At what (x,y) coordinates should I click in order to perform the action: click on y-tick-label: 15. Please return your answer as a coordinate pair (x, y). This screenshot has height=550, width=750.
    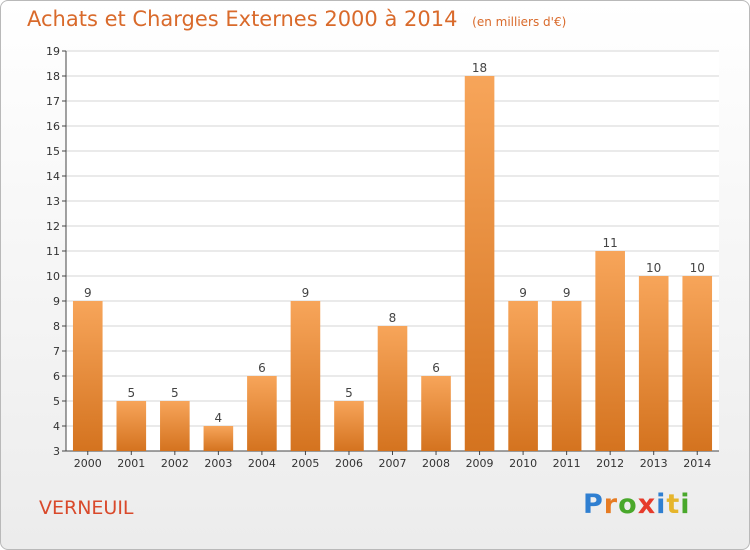
    Looking at the image, I should click on (53, 151).